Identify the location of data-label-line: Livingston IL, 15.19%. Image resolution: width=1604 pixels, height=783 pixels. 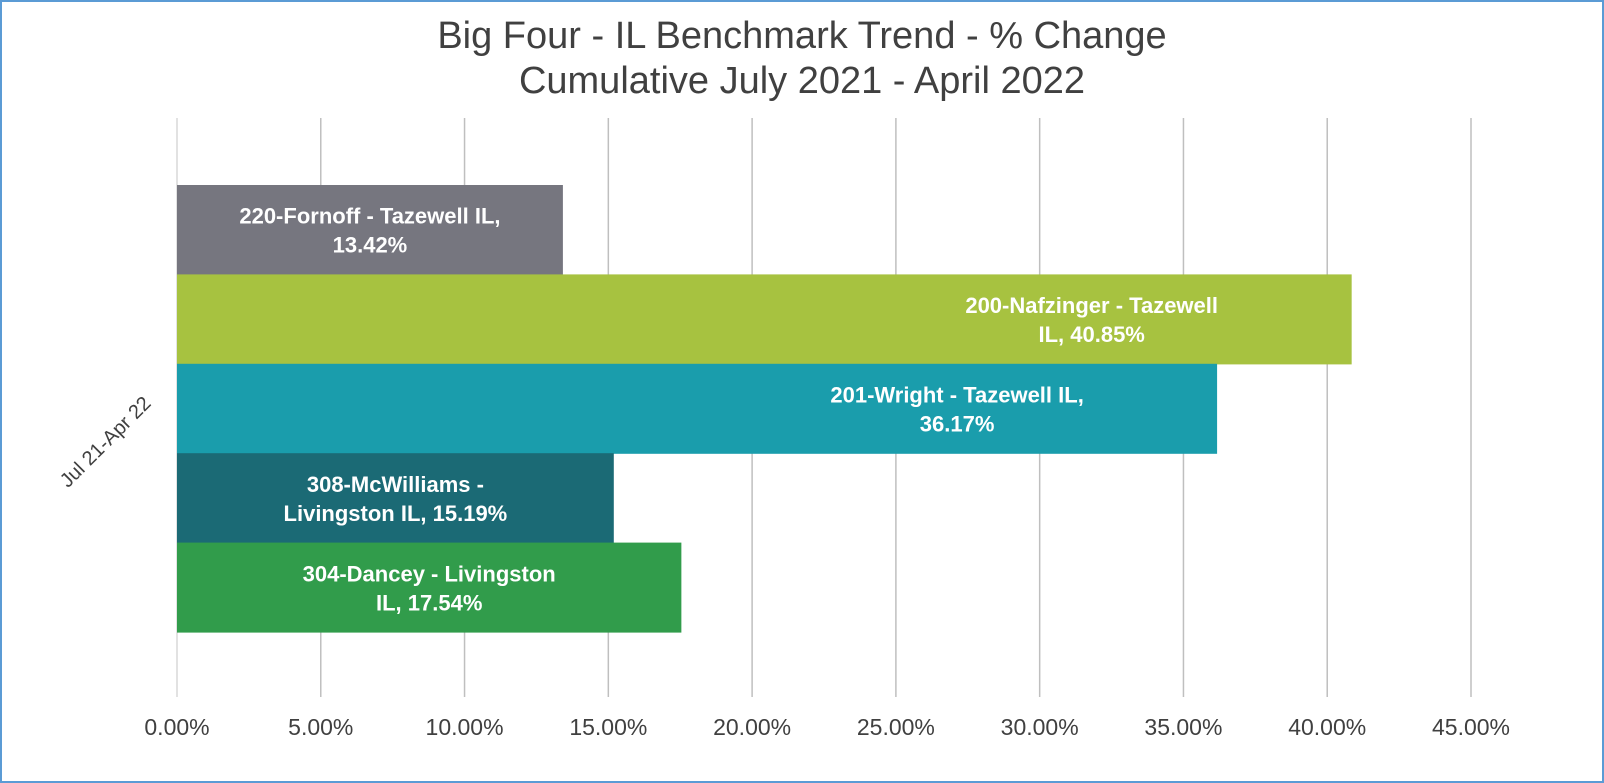
(396, 513).